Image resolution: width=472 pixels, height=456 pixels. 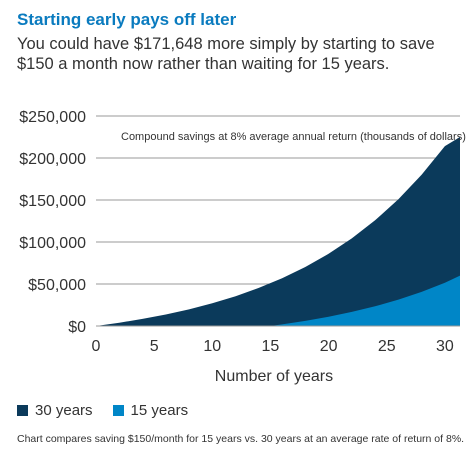 I want to click on x-tick-label-3: 15, so click(x=271, y=346).